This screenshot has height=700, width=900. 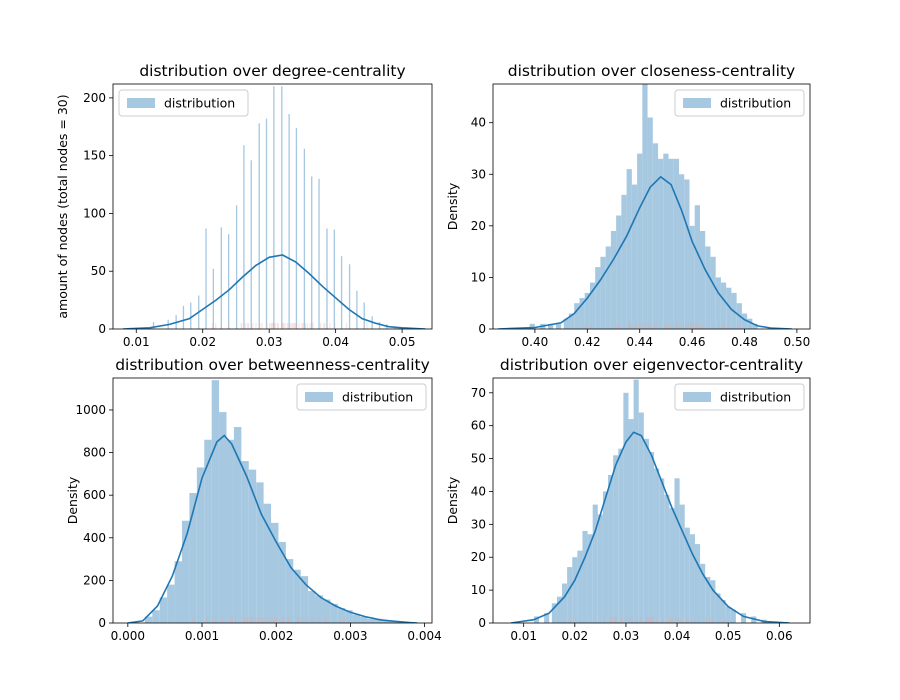 I want to click on x-tick-label: 0.05, so click(x=402, y=342).